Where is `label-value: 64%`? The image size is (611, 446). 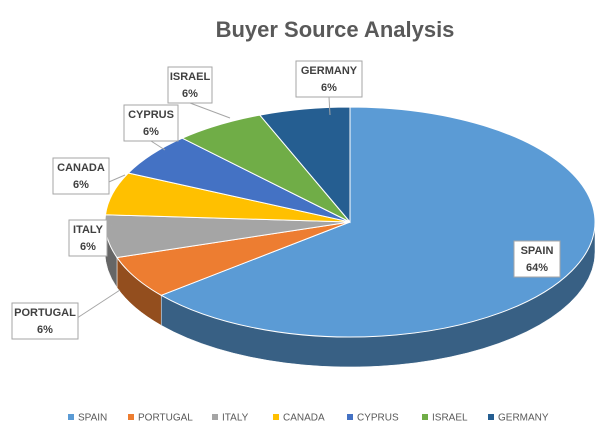 label-value: 64% is located at coordinates (537, 268).